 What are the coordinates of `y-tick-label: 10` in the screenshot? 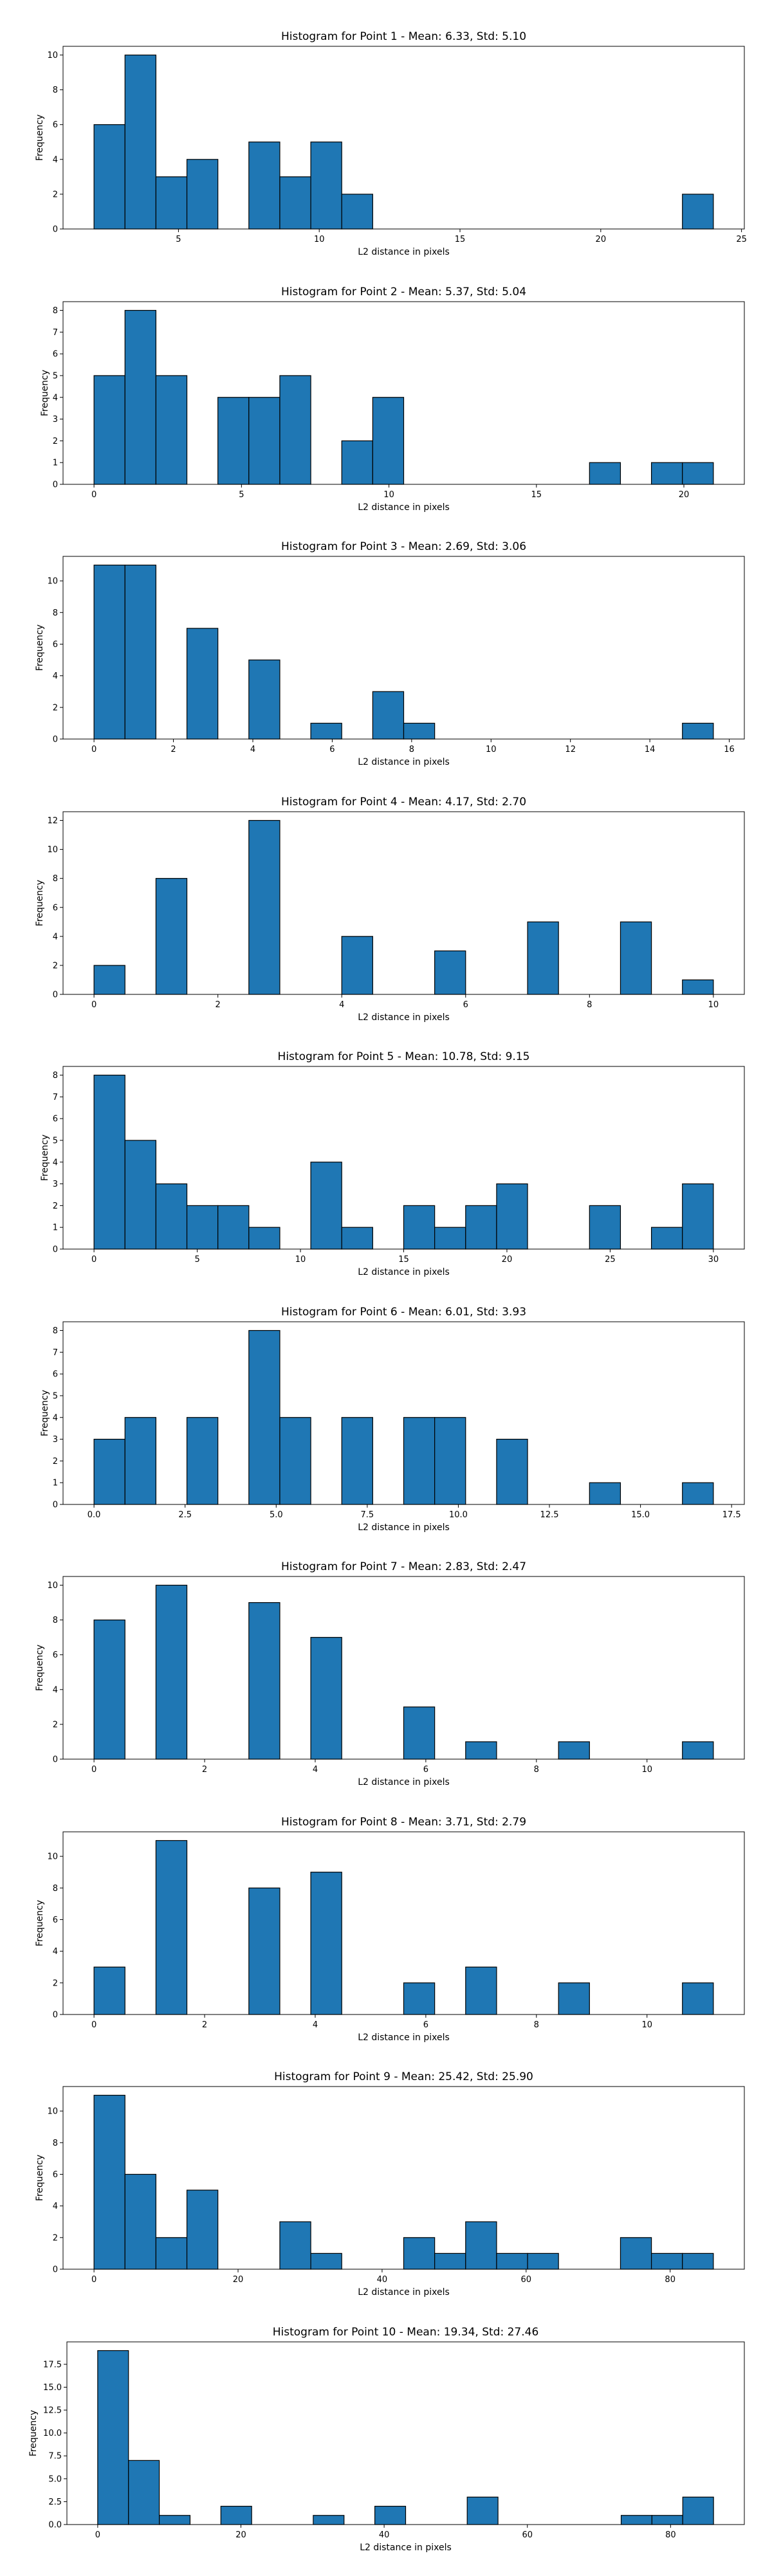 It's located at (52, 55).